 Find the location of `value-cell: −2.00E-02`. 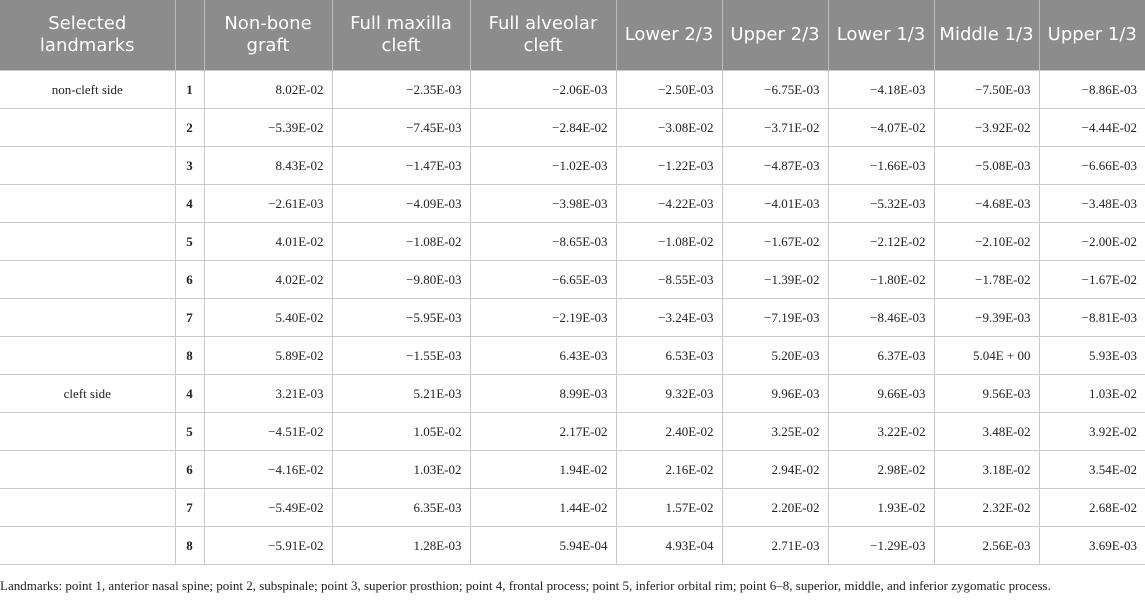

value-cell: −2.00E-02 is located at coordinates (1091, 241).